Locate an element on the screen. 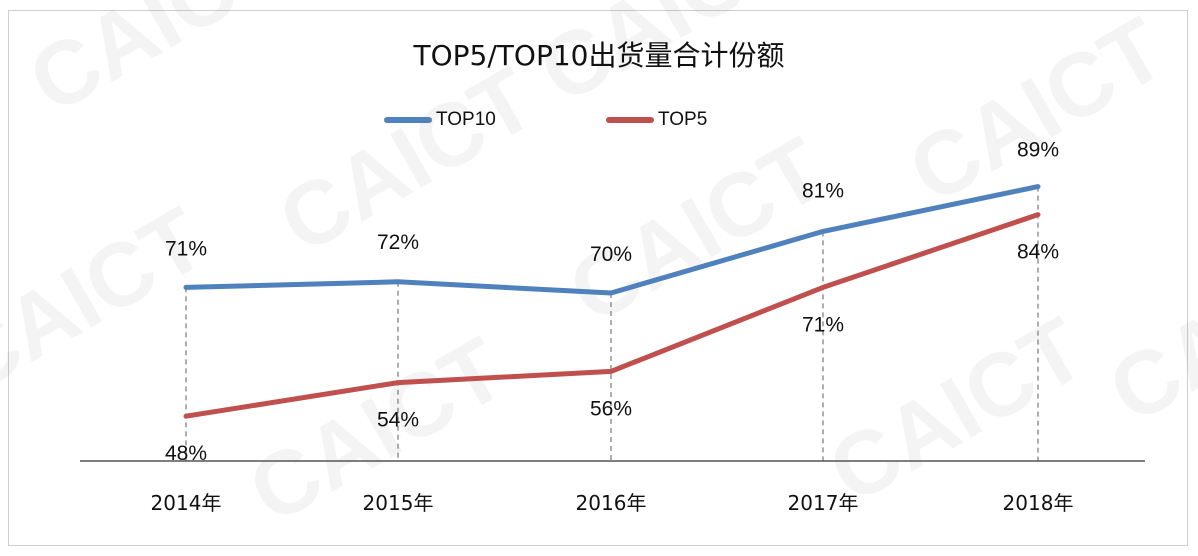 This screenshot has width=1198, height=556. data-label-top10: 70% is located at coordinates (611, 254).